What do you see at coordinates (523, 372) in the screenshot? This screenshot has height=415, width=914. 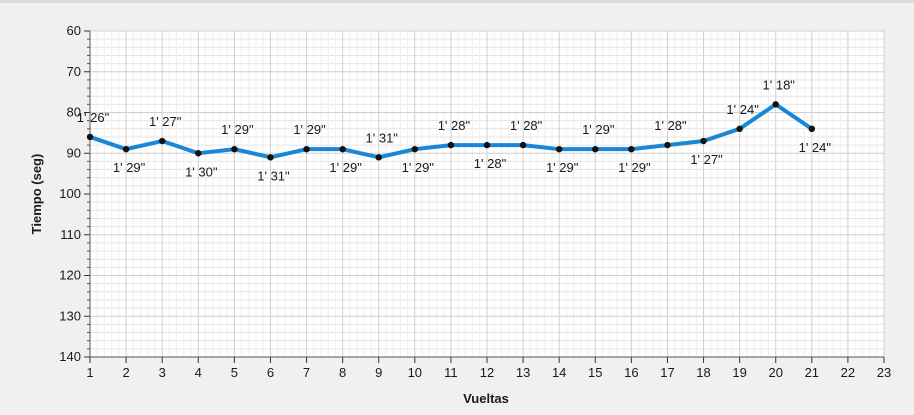 I see `x-tick-label: 13` at bounding box center [523, 372].